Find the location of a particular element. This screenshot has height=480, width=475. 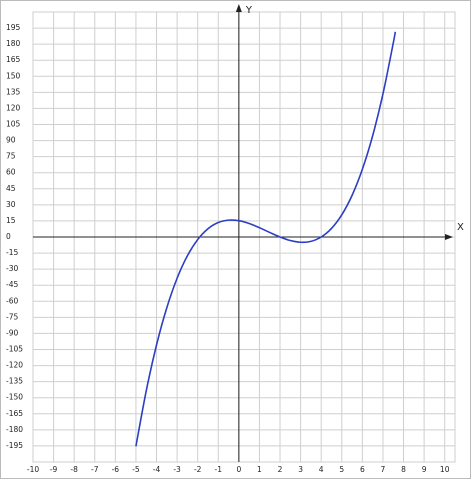

y-tick-label: 195 is located at coordinates (13, 27).